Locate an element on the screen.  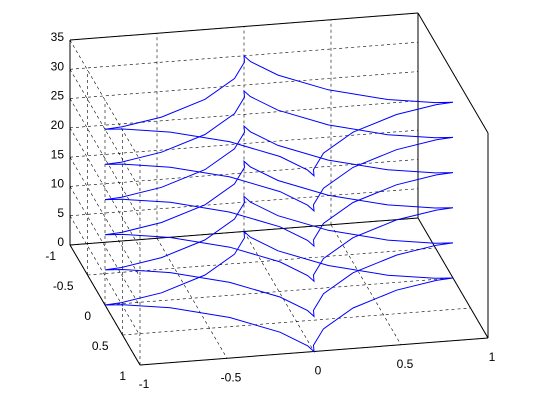
z-tick-label: 5 is located at coordinates (60, 213).